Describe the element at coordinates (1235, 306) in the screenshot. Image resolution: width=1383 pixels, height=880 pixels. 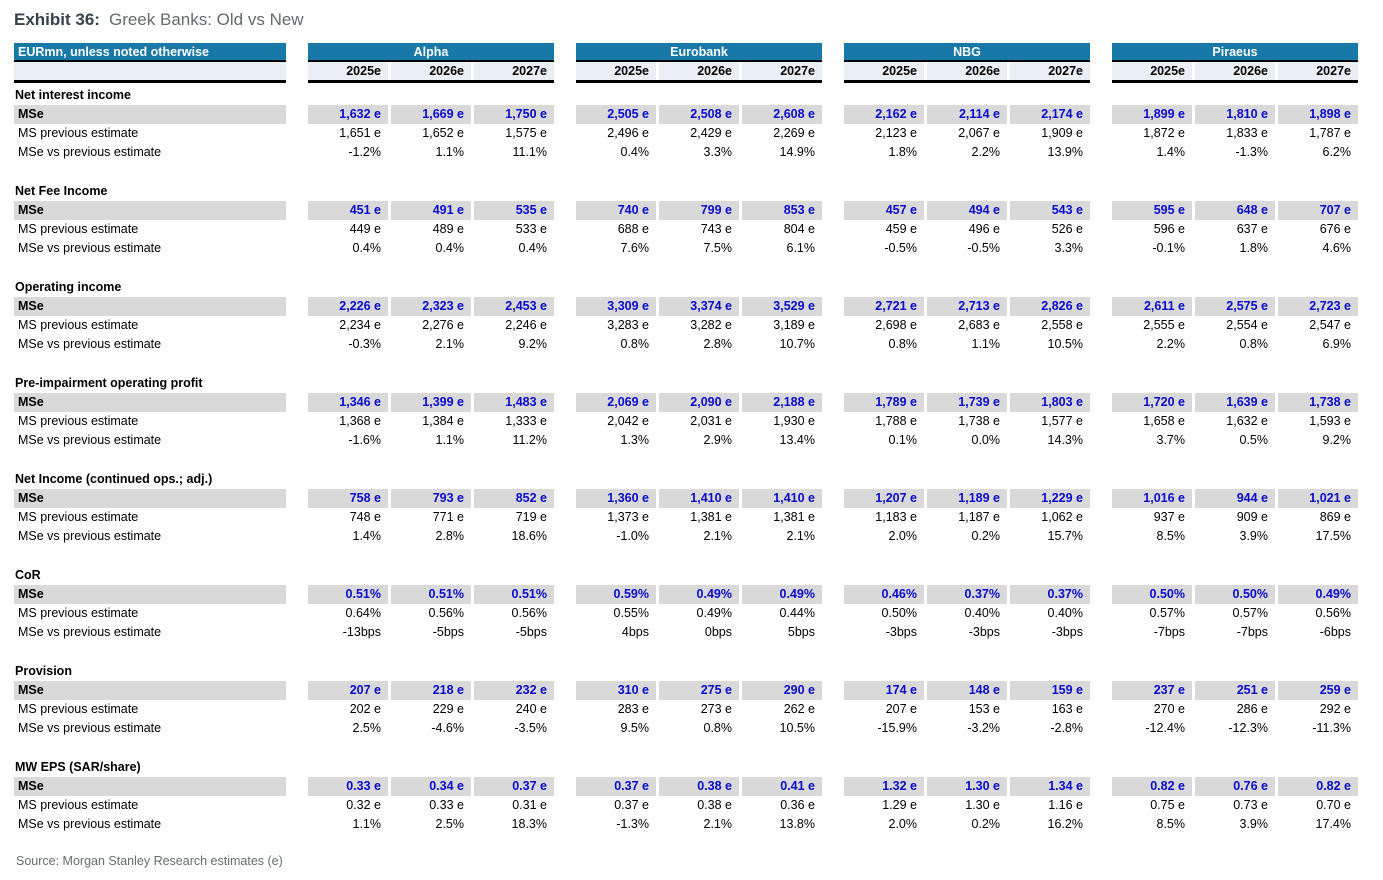
I see `bank-value-group: 2,611 e 2,575 e 2,723 e` at that location.